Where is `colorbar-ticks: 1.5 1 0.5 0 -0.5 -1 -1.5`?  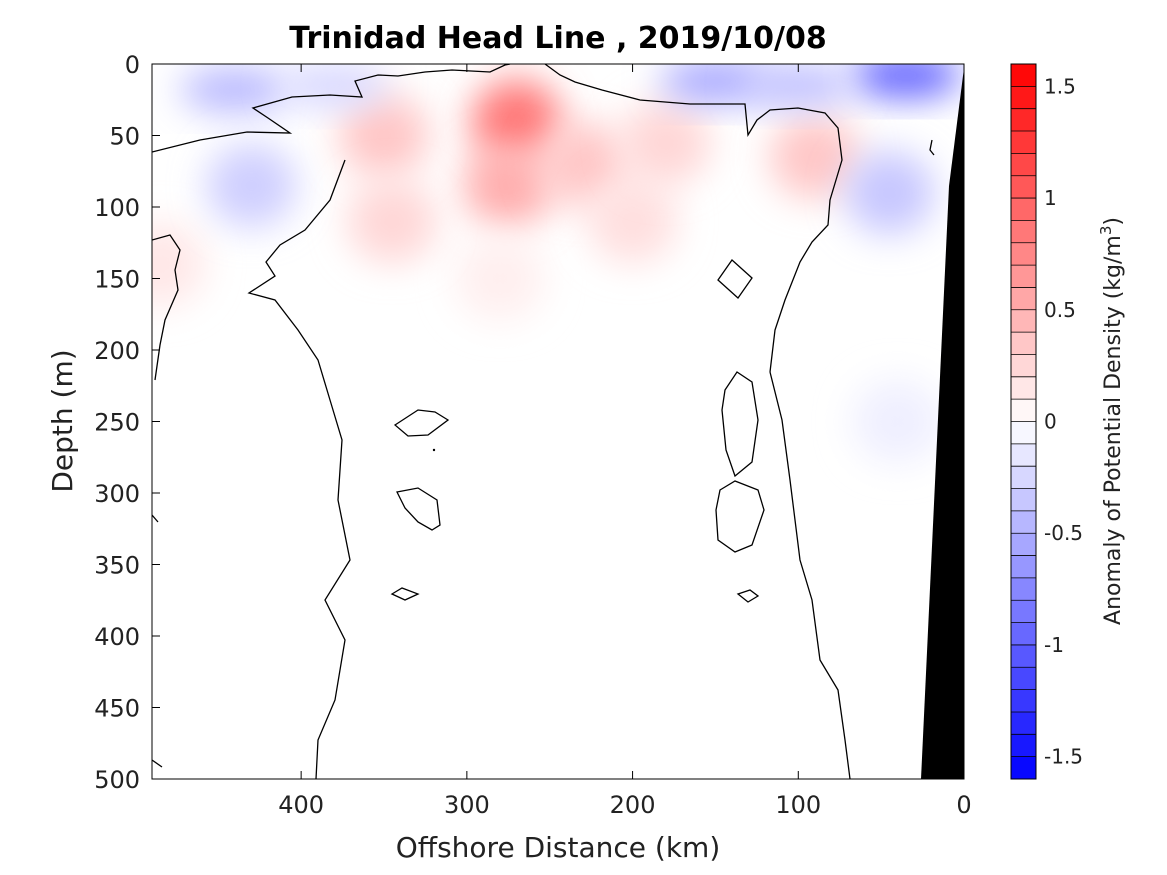 colorbar-ticks: 1.5 1 0.5 0 -0.5 -1 -1.5 is located at coordinates (1063, 421).